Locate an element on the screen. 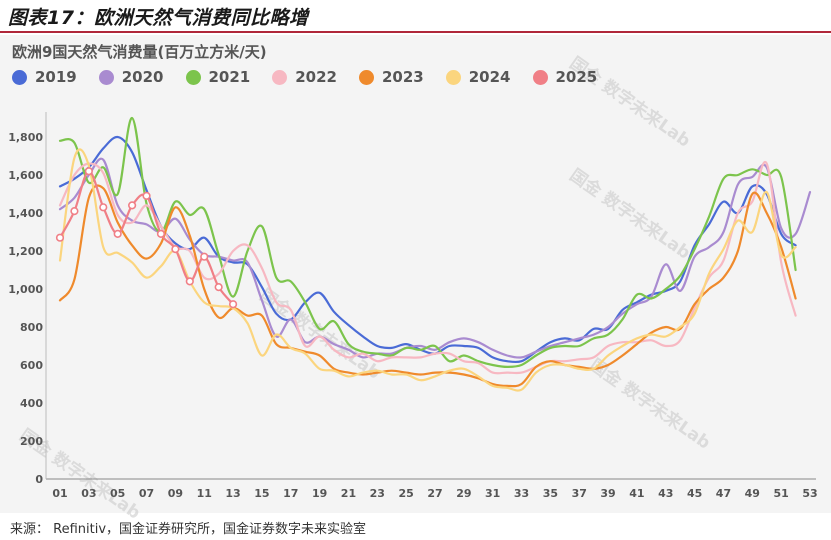 The image size is (831, 540). x-tick-label: 43 is located at coordinates (665, 493).